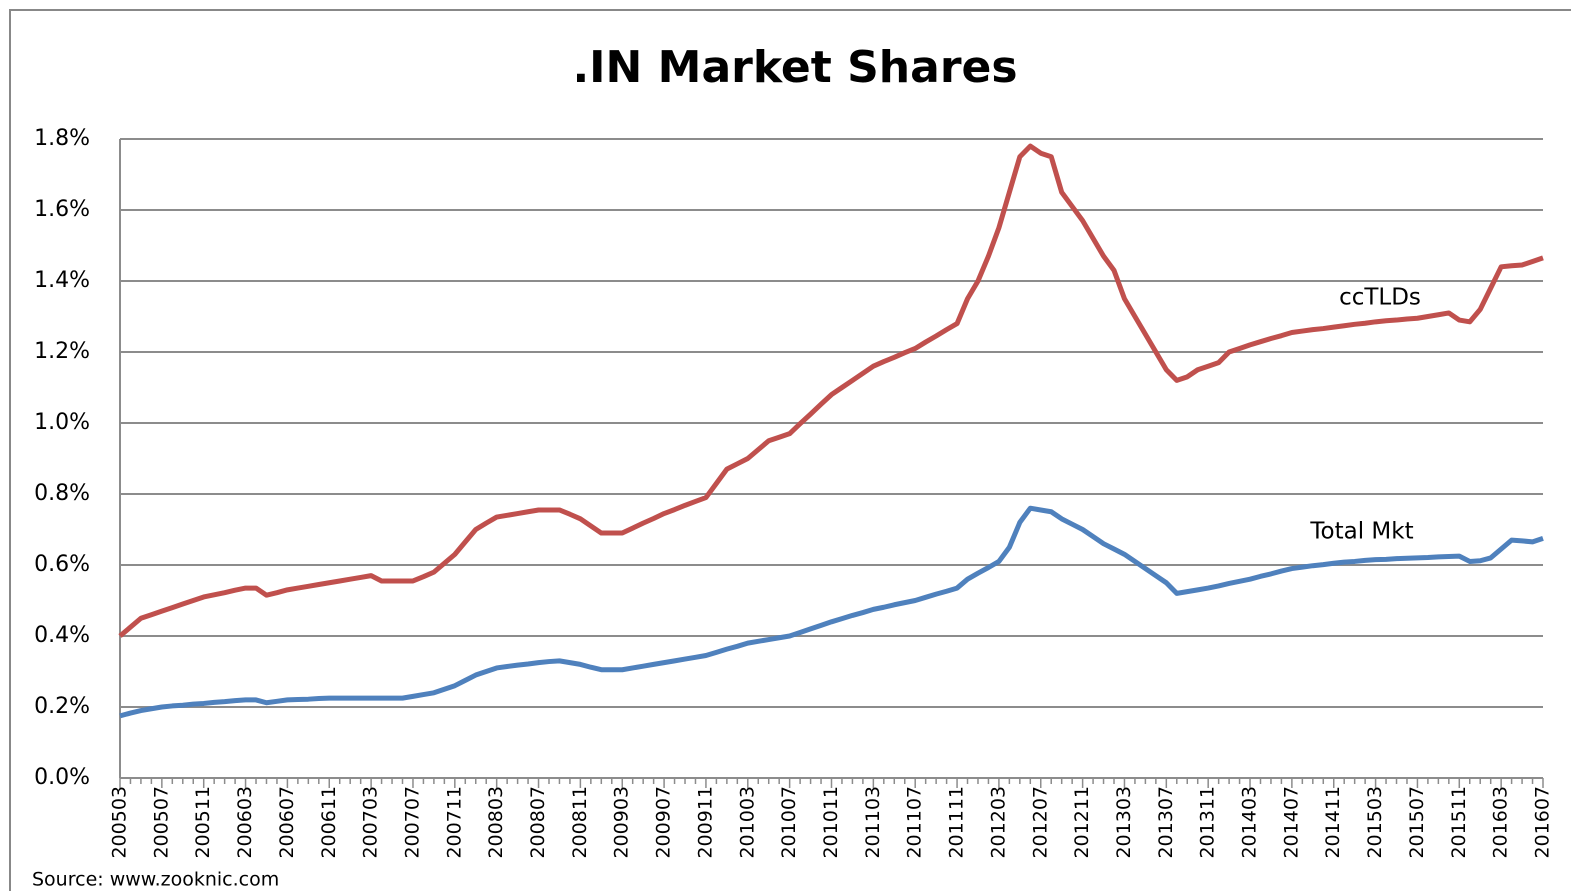  I want to click on y-tick-label: 0.8%, so click(62, 493).